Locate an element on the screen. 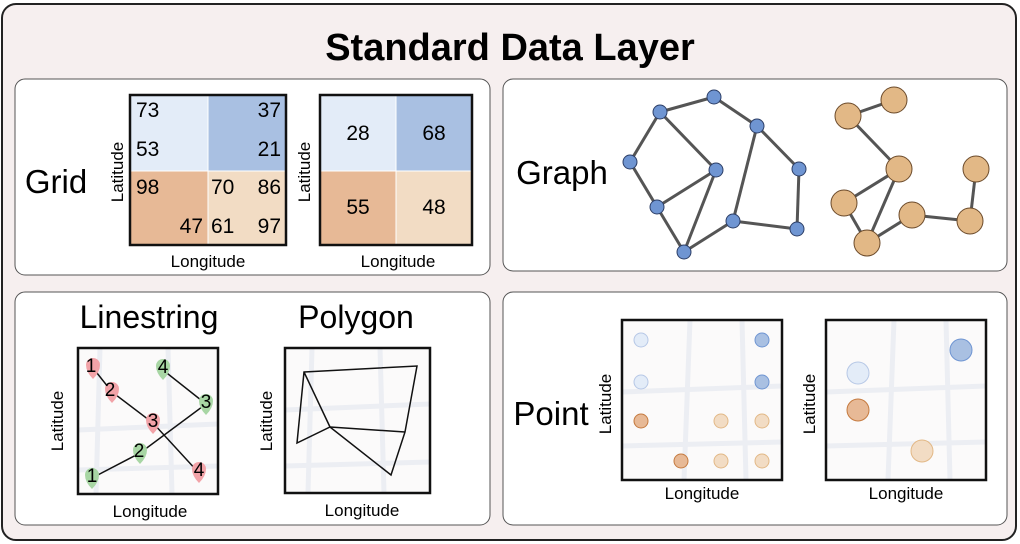 The image size is (1020, 544). linestring-lines is located at coordinates (149, 423).